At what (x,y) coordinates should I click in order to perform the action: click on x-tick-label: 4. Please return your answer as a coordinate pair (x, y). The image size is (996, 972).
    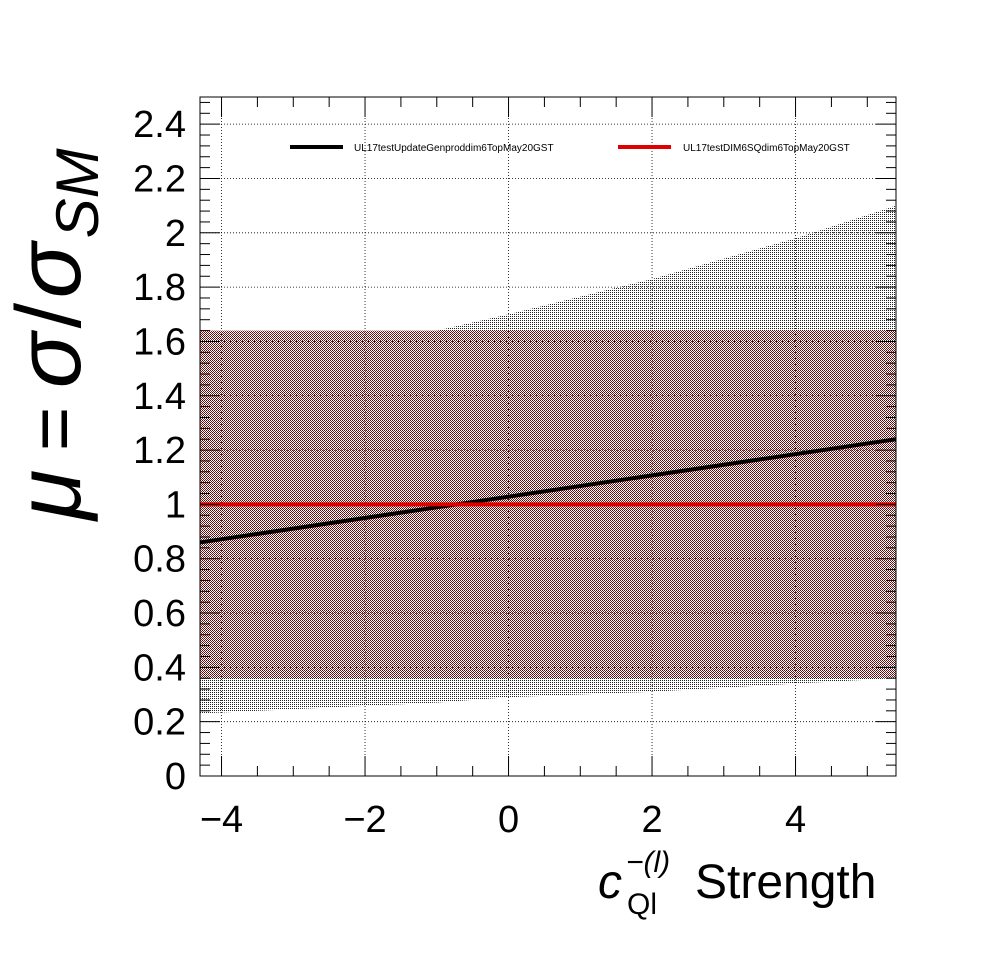
    Looking at the image, I should click on (795, 820).